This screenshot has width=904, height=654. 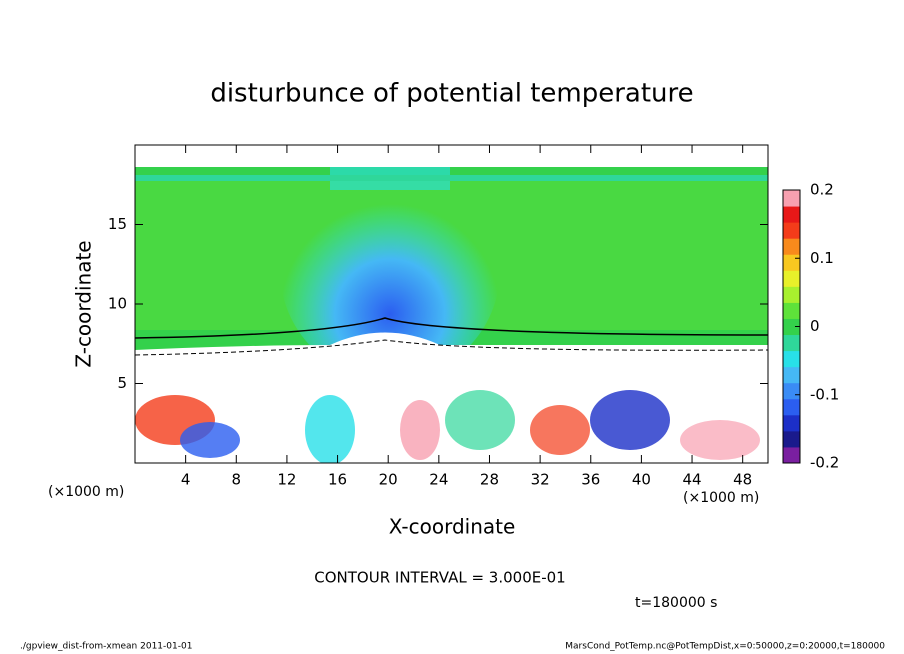 What do you see at coordinates (451, 94) in the screenshot?
I see `chart-title: disturbunce of potential temperature` at bounding box center [451, 94].